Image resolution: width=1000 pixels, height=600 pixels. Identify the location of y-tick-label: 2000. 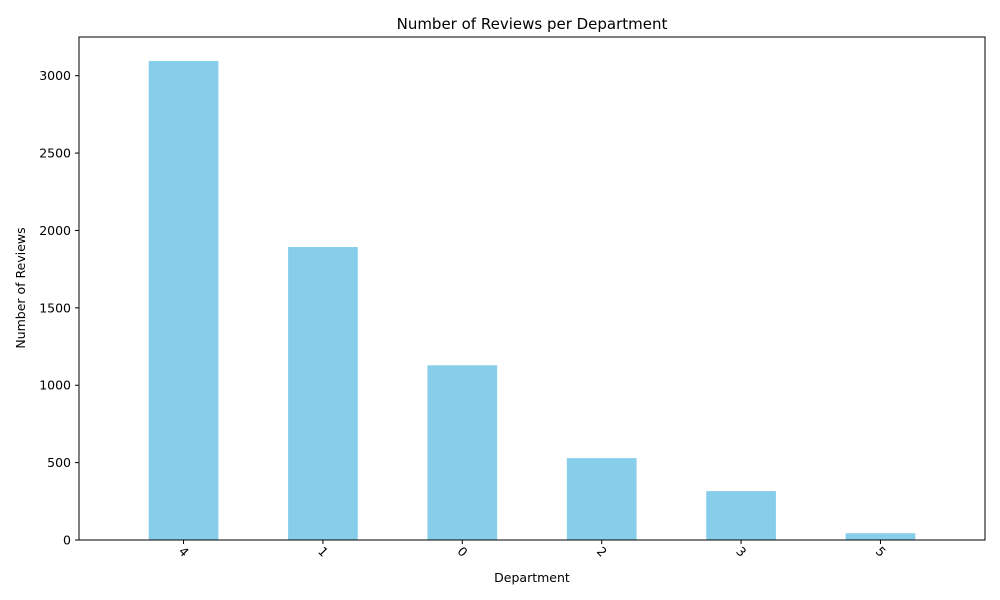
(55, 230).